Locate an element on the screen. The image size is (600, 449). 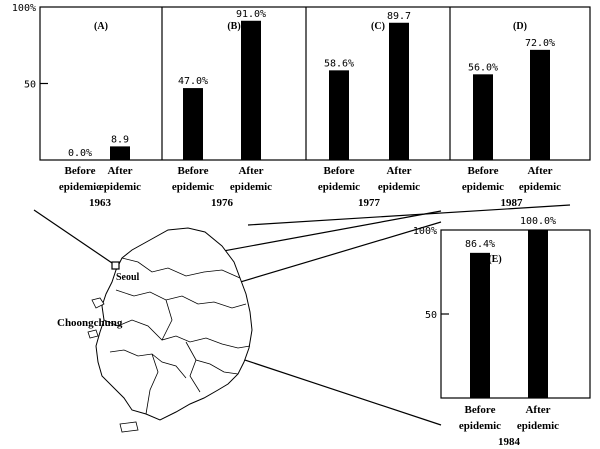
value-label: 72.0% is located at coordinates (540, 43).